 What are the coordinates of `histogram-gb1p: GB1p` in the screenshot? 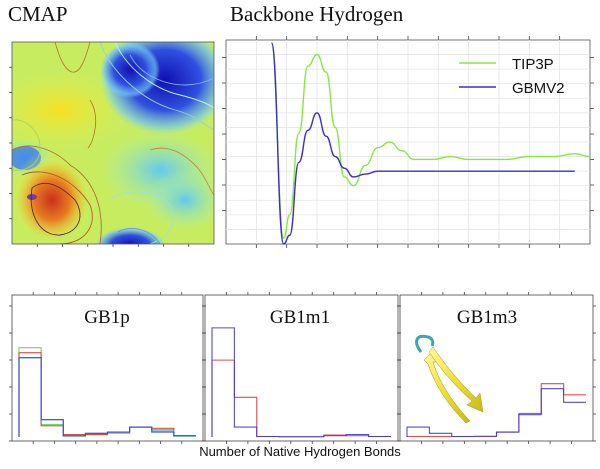 It's located at (107, 368).